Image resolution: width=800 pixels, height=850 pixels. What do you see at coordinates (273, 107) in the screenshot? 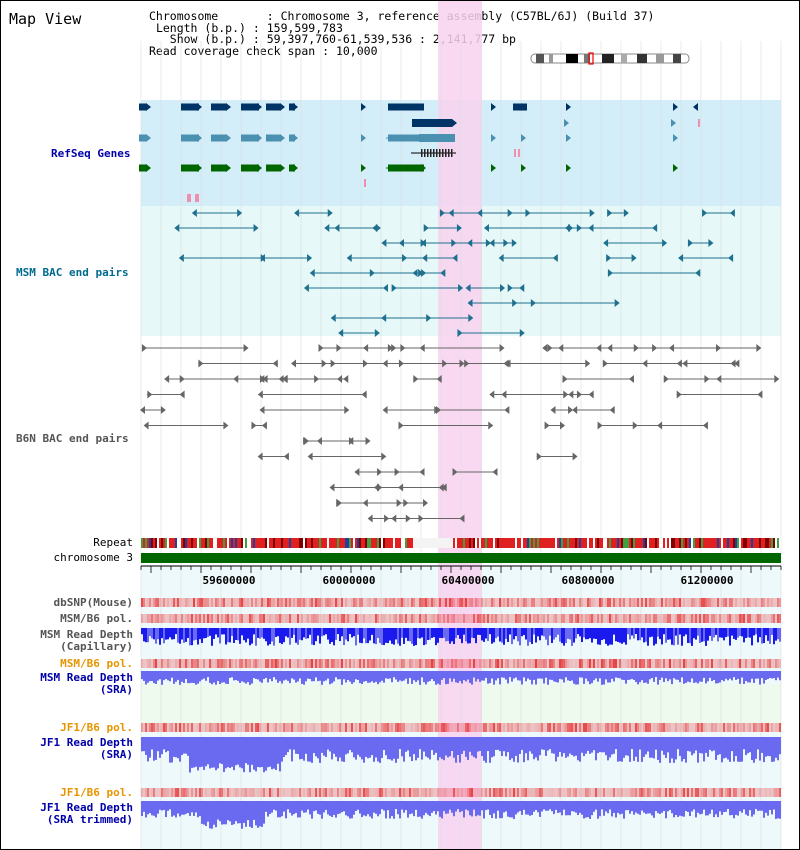
I see `exon-block` at bounding box center [273, 107].